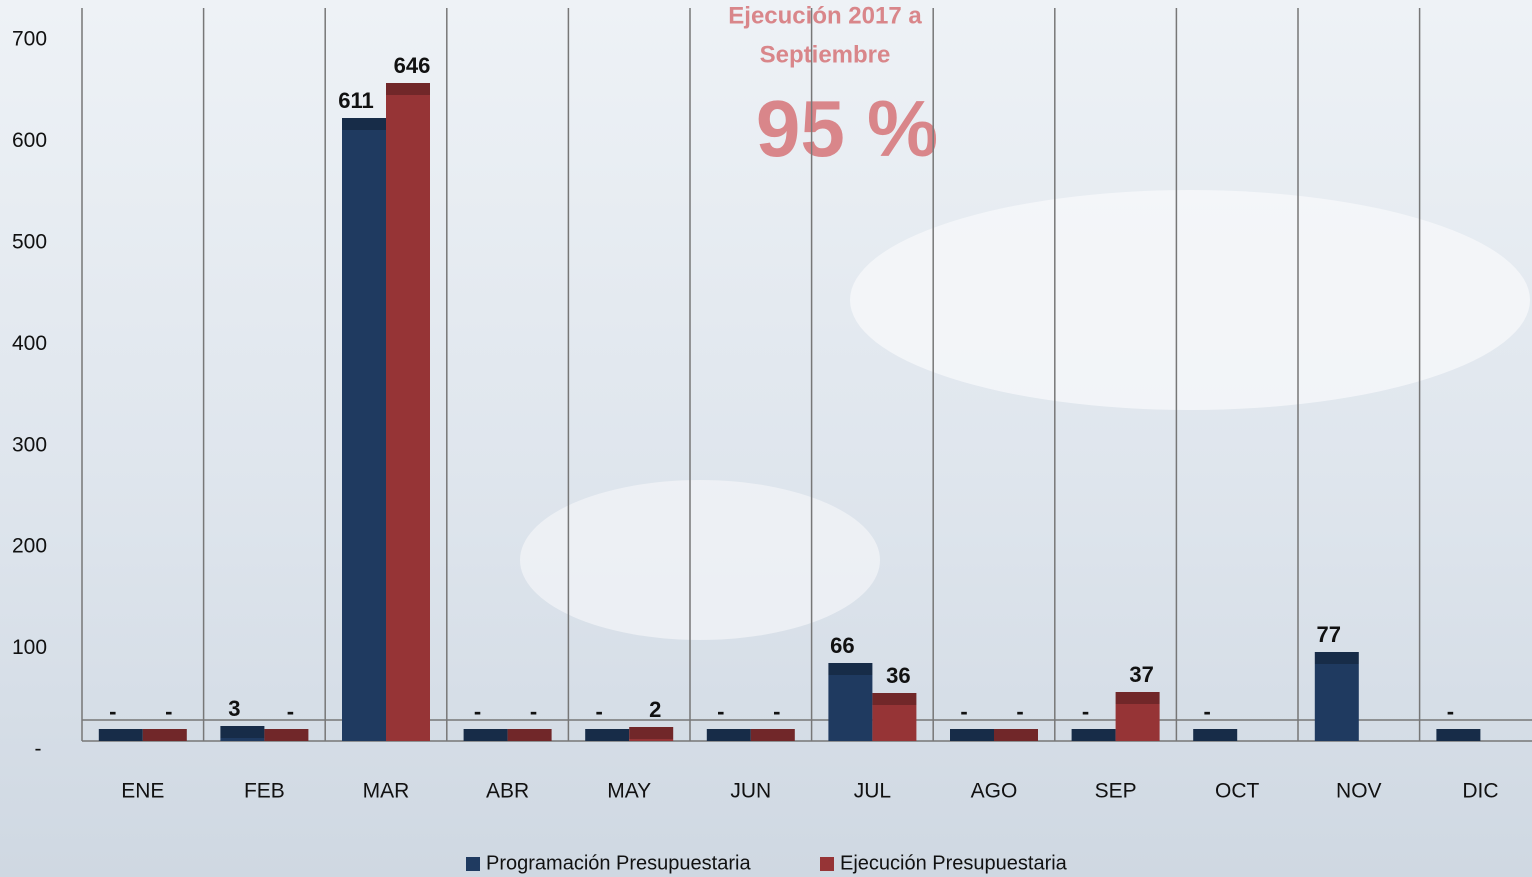 The image size is (1532, 877). What do you see at coordinates (412, 65) in the screenshot?
I see `data-label: 646` at bounding box center [412, 65].